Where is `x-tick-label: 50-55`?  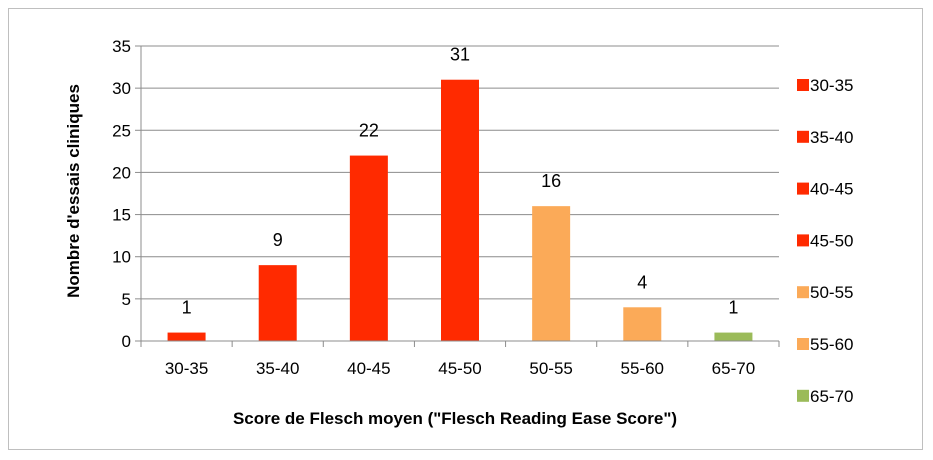
x-tick-label: 50-55 is located at coordinates (550, 368).